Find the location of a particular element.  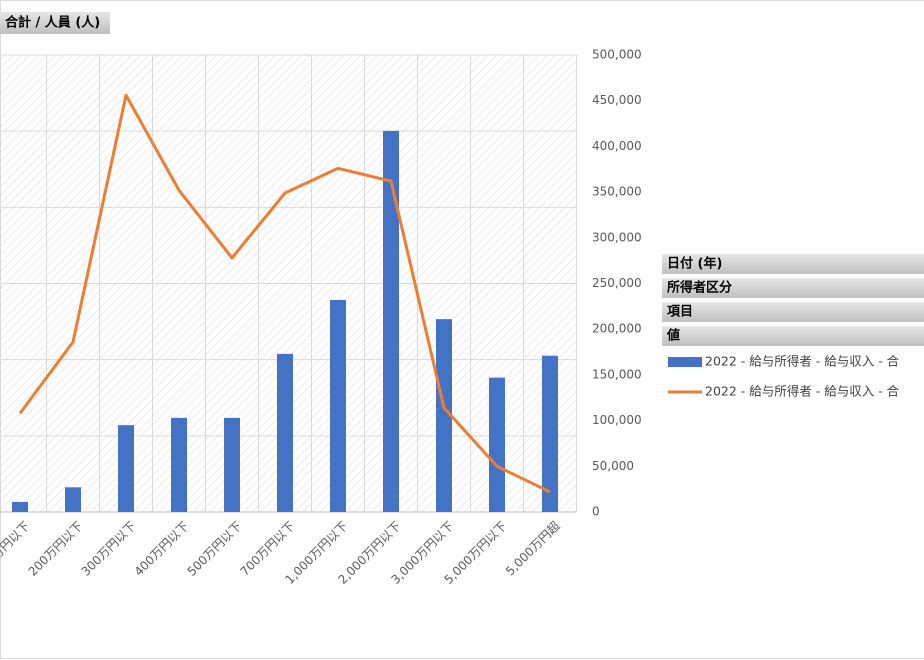

x-tick-label: 500万円以下 is located at coordinates (215, 549).